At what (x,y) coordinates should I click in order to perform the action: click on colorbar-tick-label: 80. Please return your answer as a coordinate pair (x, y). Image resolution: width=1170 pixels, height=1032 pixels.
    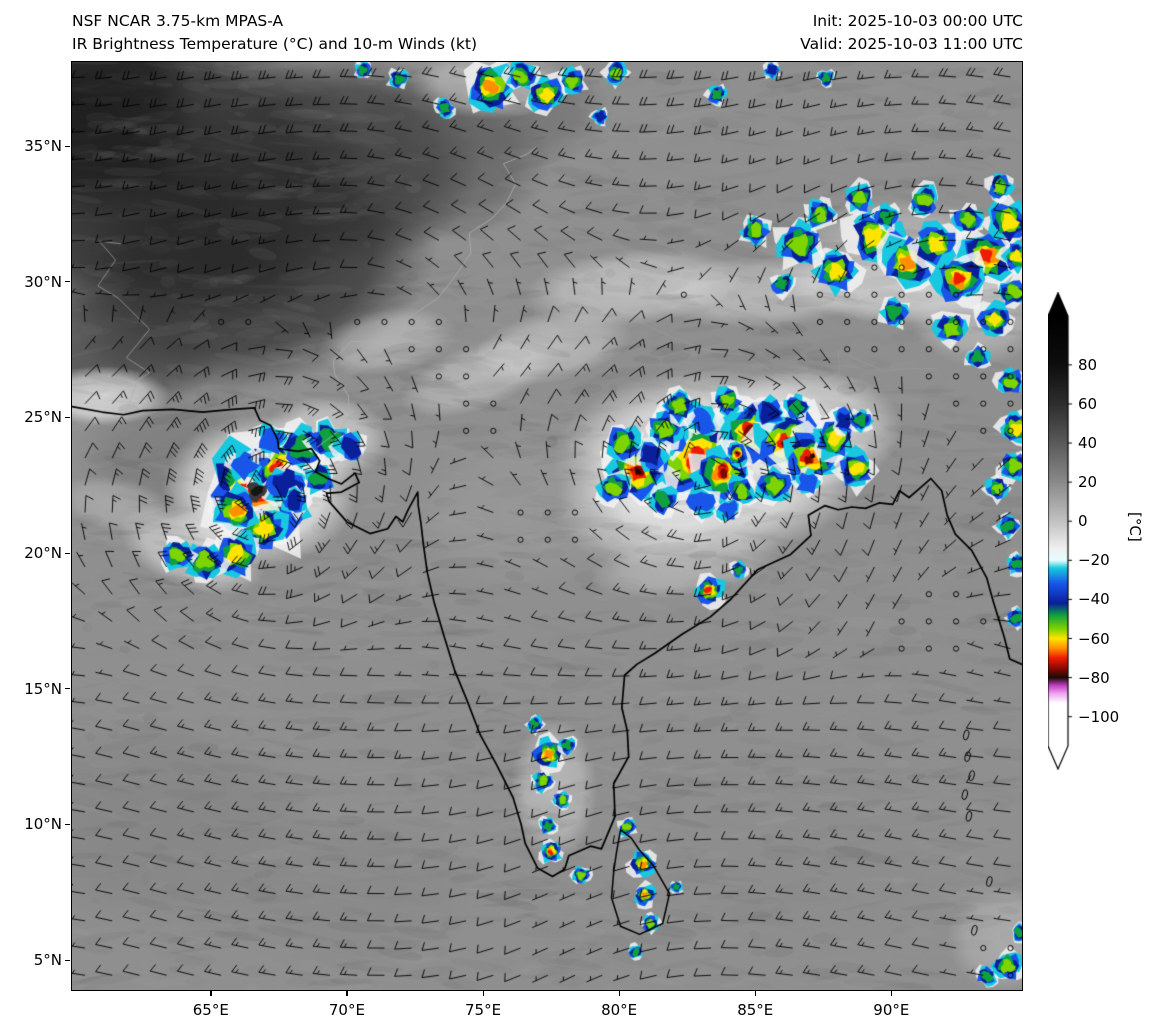
    Looking at the image, I should click on (1088, 364).